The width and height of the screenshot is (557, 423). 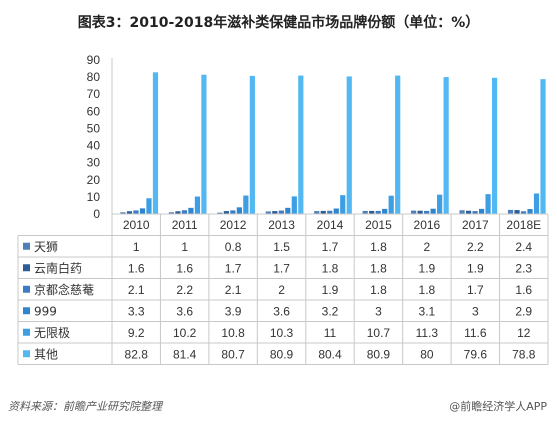 I want to click on legend-label: 999, so click(x=45, y=311).